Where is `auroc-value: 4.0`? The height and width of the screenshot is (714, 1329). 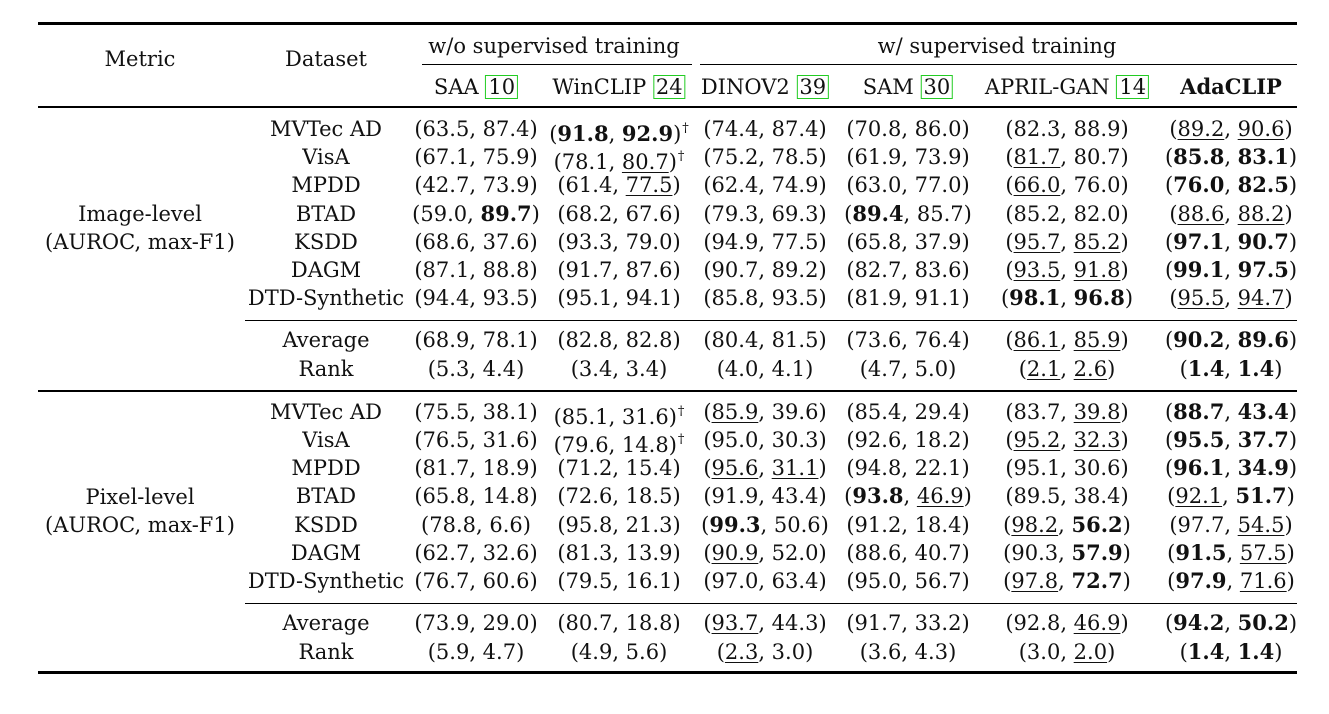 auroc-value: 4.0 is located at coordinates (741, 369).